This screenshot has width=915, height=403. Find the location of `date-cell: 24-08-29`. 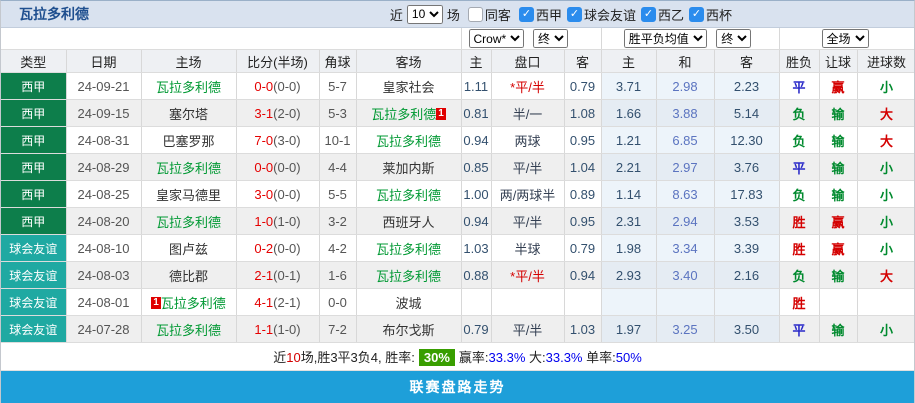

date-cell: 24-08-29 is located at coordinates (104, 167).